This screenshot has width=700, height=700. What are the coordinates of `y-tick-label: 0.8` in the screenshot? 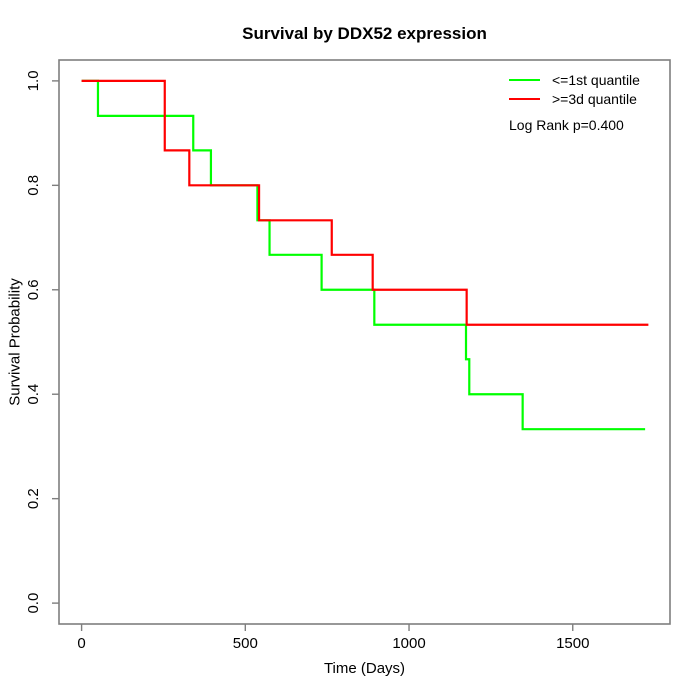 It's located at (33, 185).